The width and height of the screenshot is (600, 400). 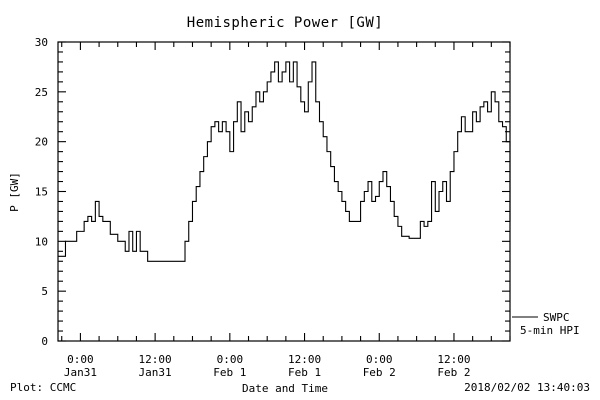 I want to click on y-tick-label: 15, so click(x=41, y=192).